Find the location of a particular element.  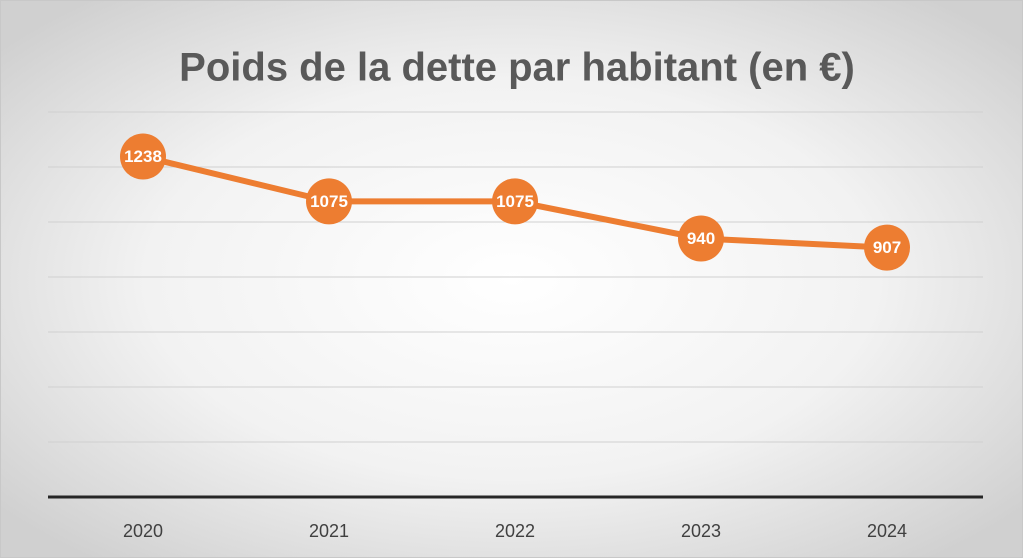

data-label: 1238 is located at coordinates (143, 156).